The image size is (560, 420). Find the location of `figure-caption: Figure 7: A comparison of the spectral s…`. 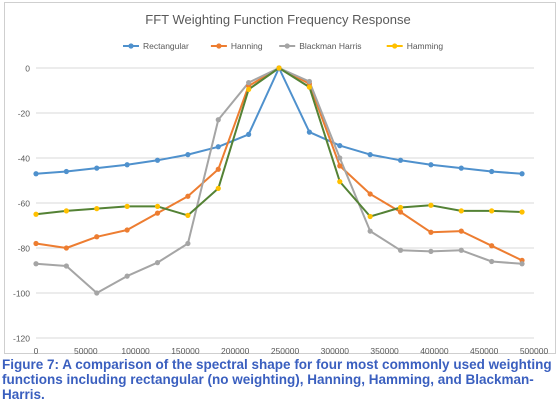

figure-caption: Figure 7: A comparison of the spectral s… is located at coordinates (277, 379).